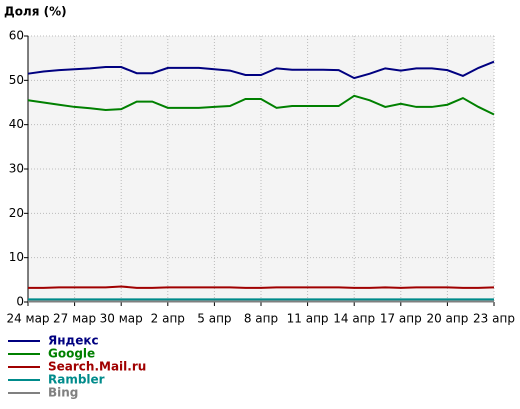  What do you see at coordinates (16, 36) in the screenshot?
I see `y-tick-label: 60` at bounding box center [16, 36].